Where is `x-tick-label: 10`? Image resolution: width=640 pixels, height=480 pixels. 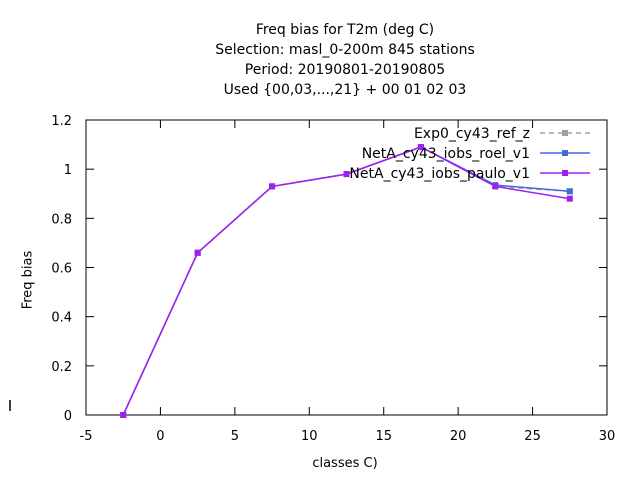
x-tick-label: 10 is located at coordinates (309, 436).